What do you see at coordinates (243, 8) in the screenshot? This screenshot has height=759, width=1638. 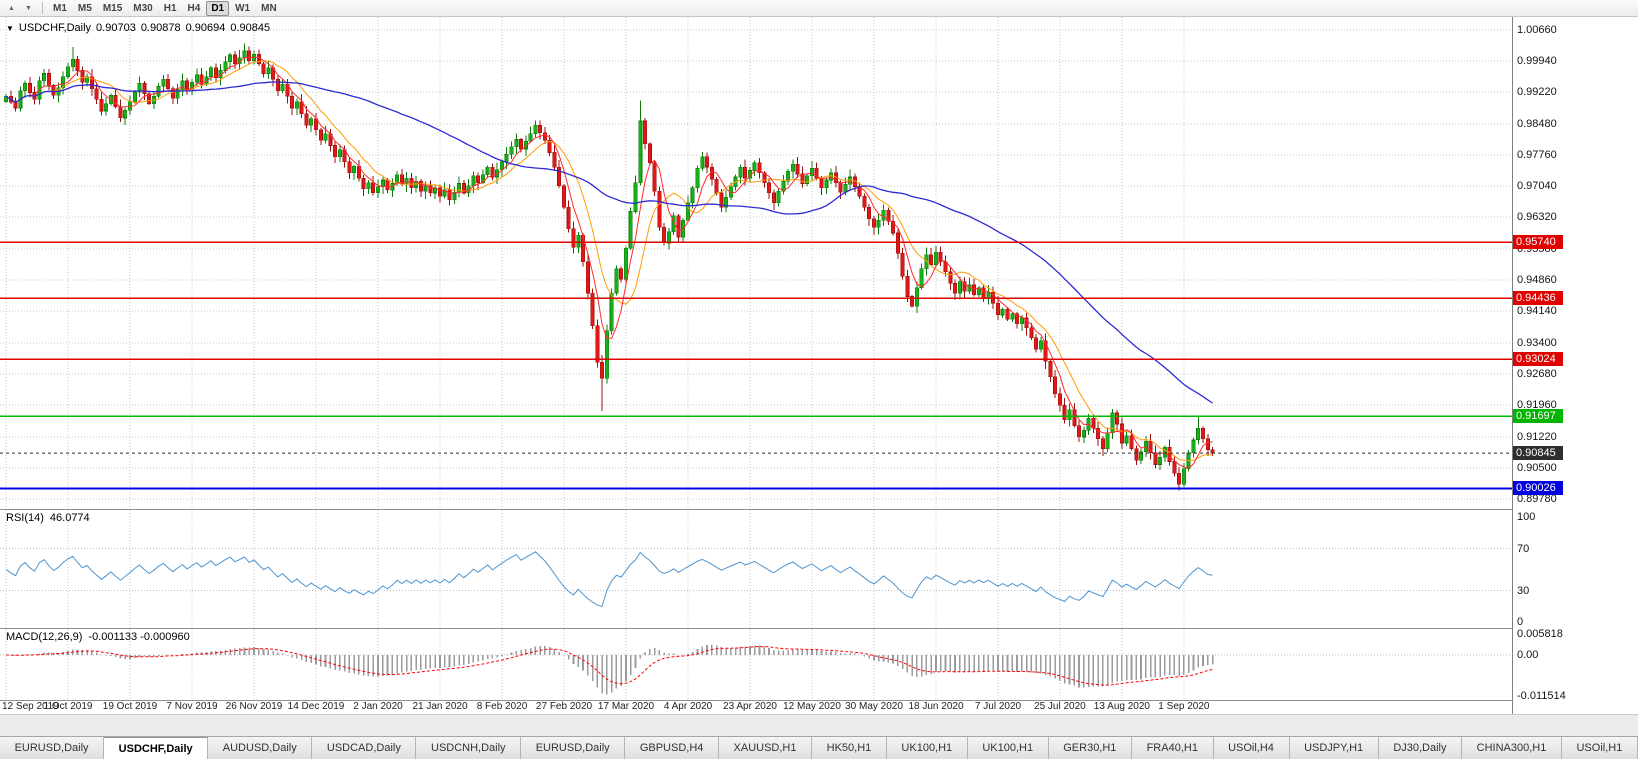 I see `timeframe-button-w1: W1` at bounding box center [243, 8].